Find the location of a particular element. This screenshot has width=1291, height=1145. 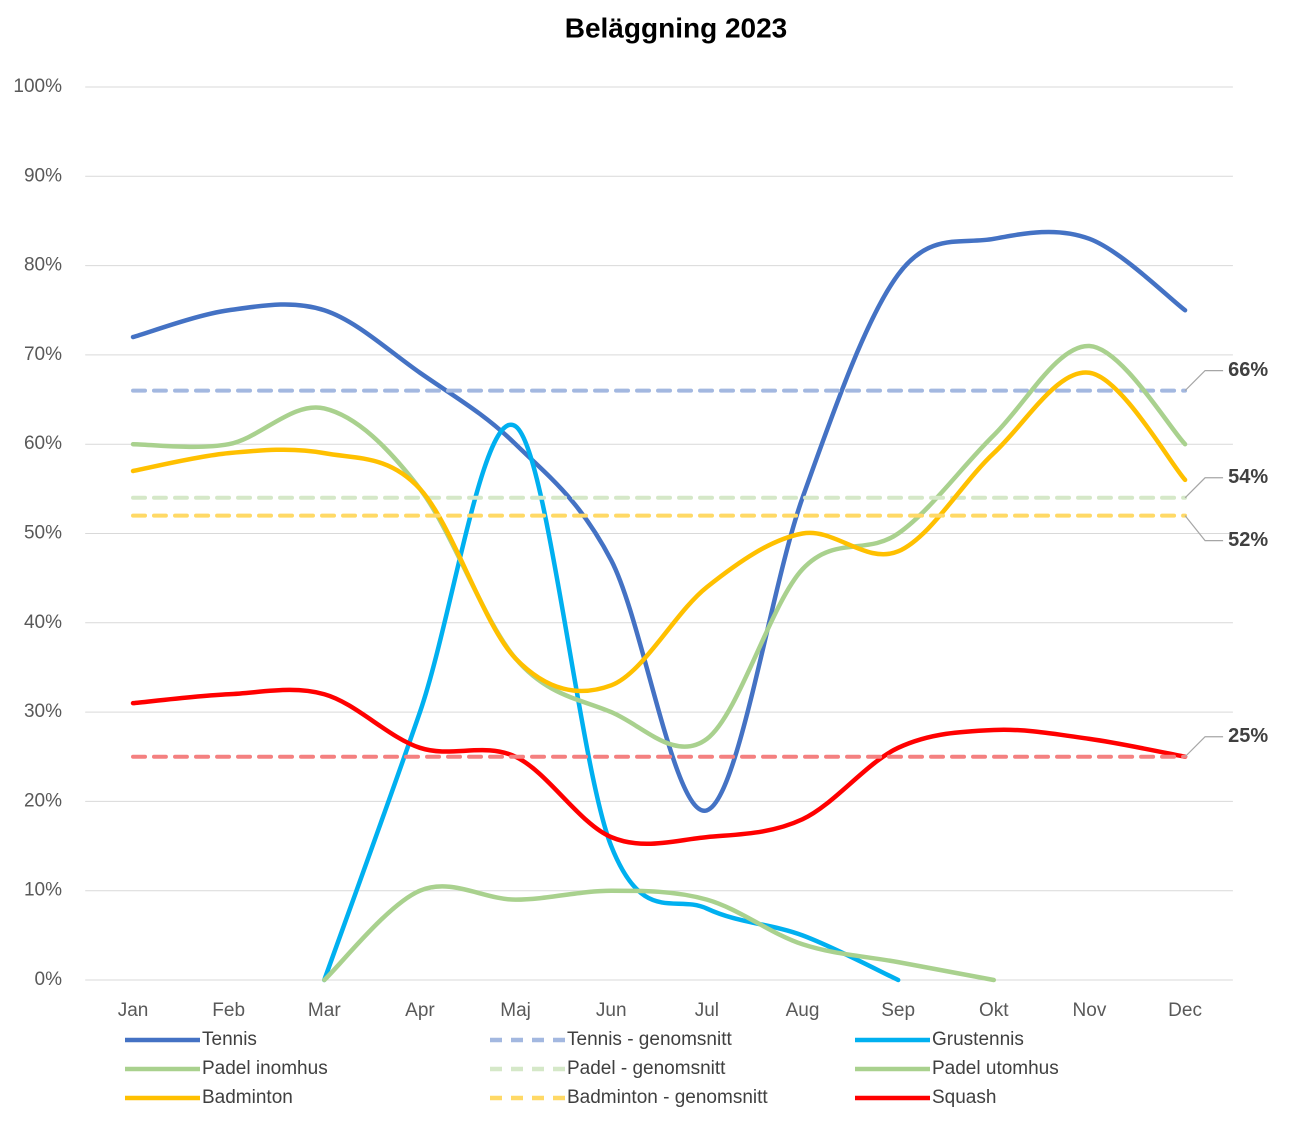

y-tick-label: 20% is located at coordinates (43, 800).